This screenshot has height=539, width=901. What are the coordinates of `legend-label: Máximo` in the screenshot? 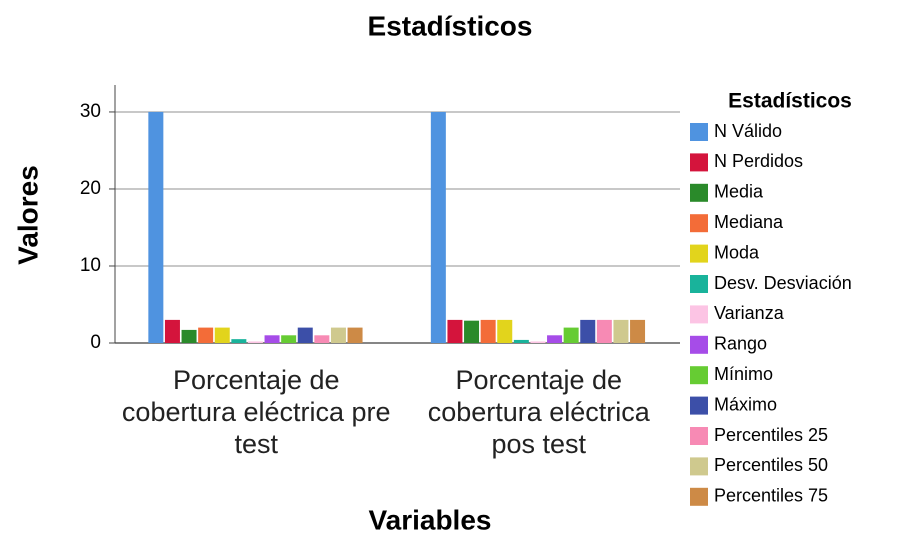 It's located at (745, 404).